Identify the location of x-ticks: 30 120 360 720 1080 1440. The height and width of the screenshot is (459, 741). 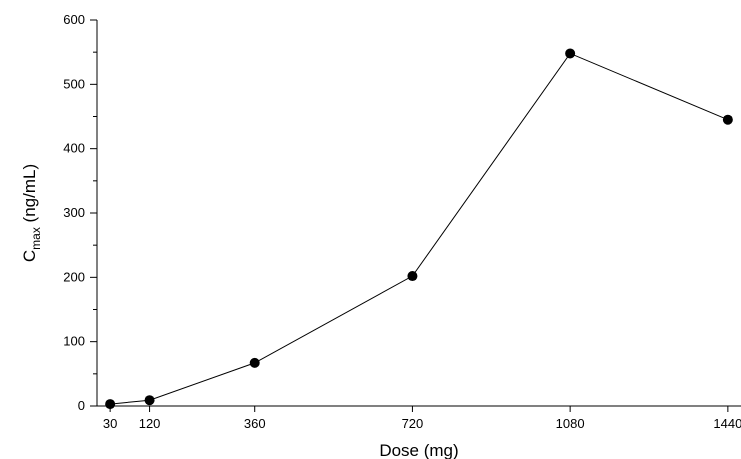
(422, 418).